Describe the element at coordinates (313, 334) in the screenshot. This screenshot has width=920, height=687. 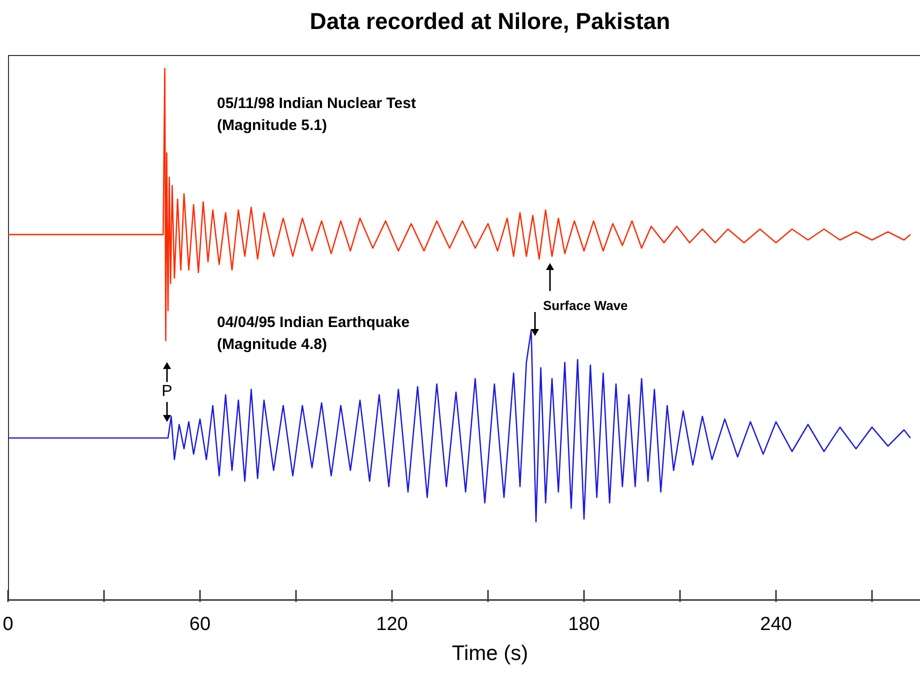
I see `text: 04/04/95 Indian Earthquake (Magnitude 4.8)` at that location.